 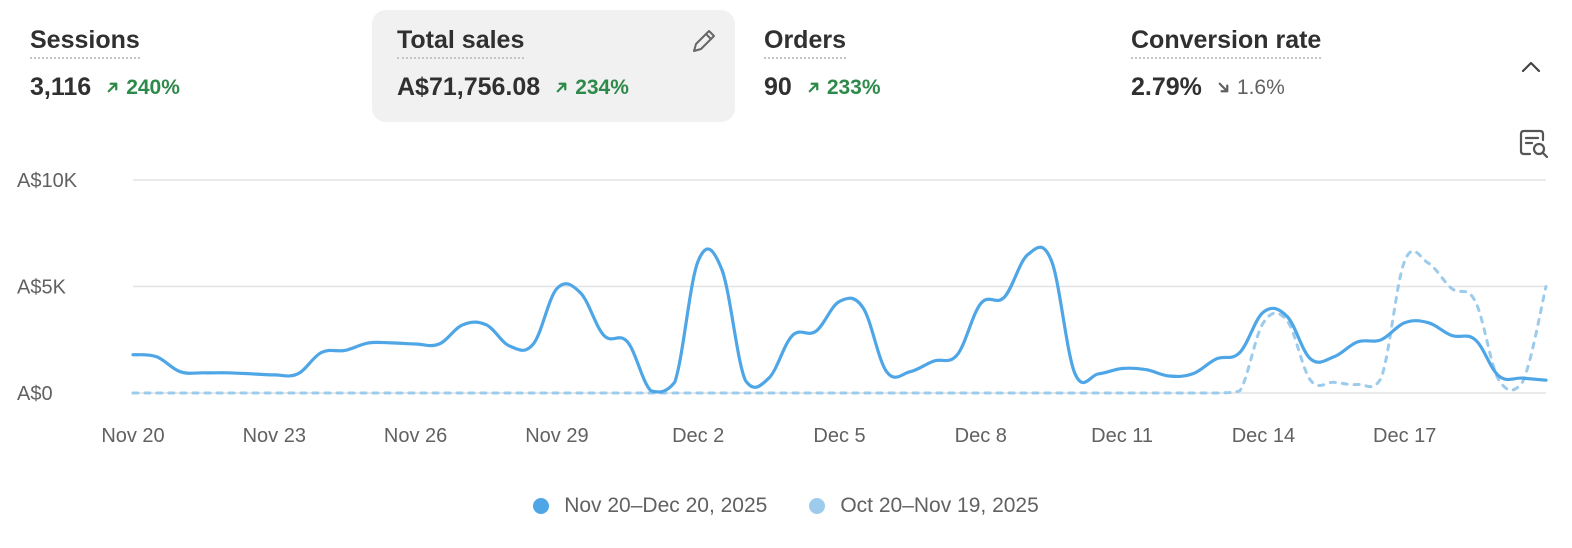 I want to click on metric-card-total-sales: Total sales A$71,756.08 234%, so click(x=553, y=66).